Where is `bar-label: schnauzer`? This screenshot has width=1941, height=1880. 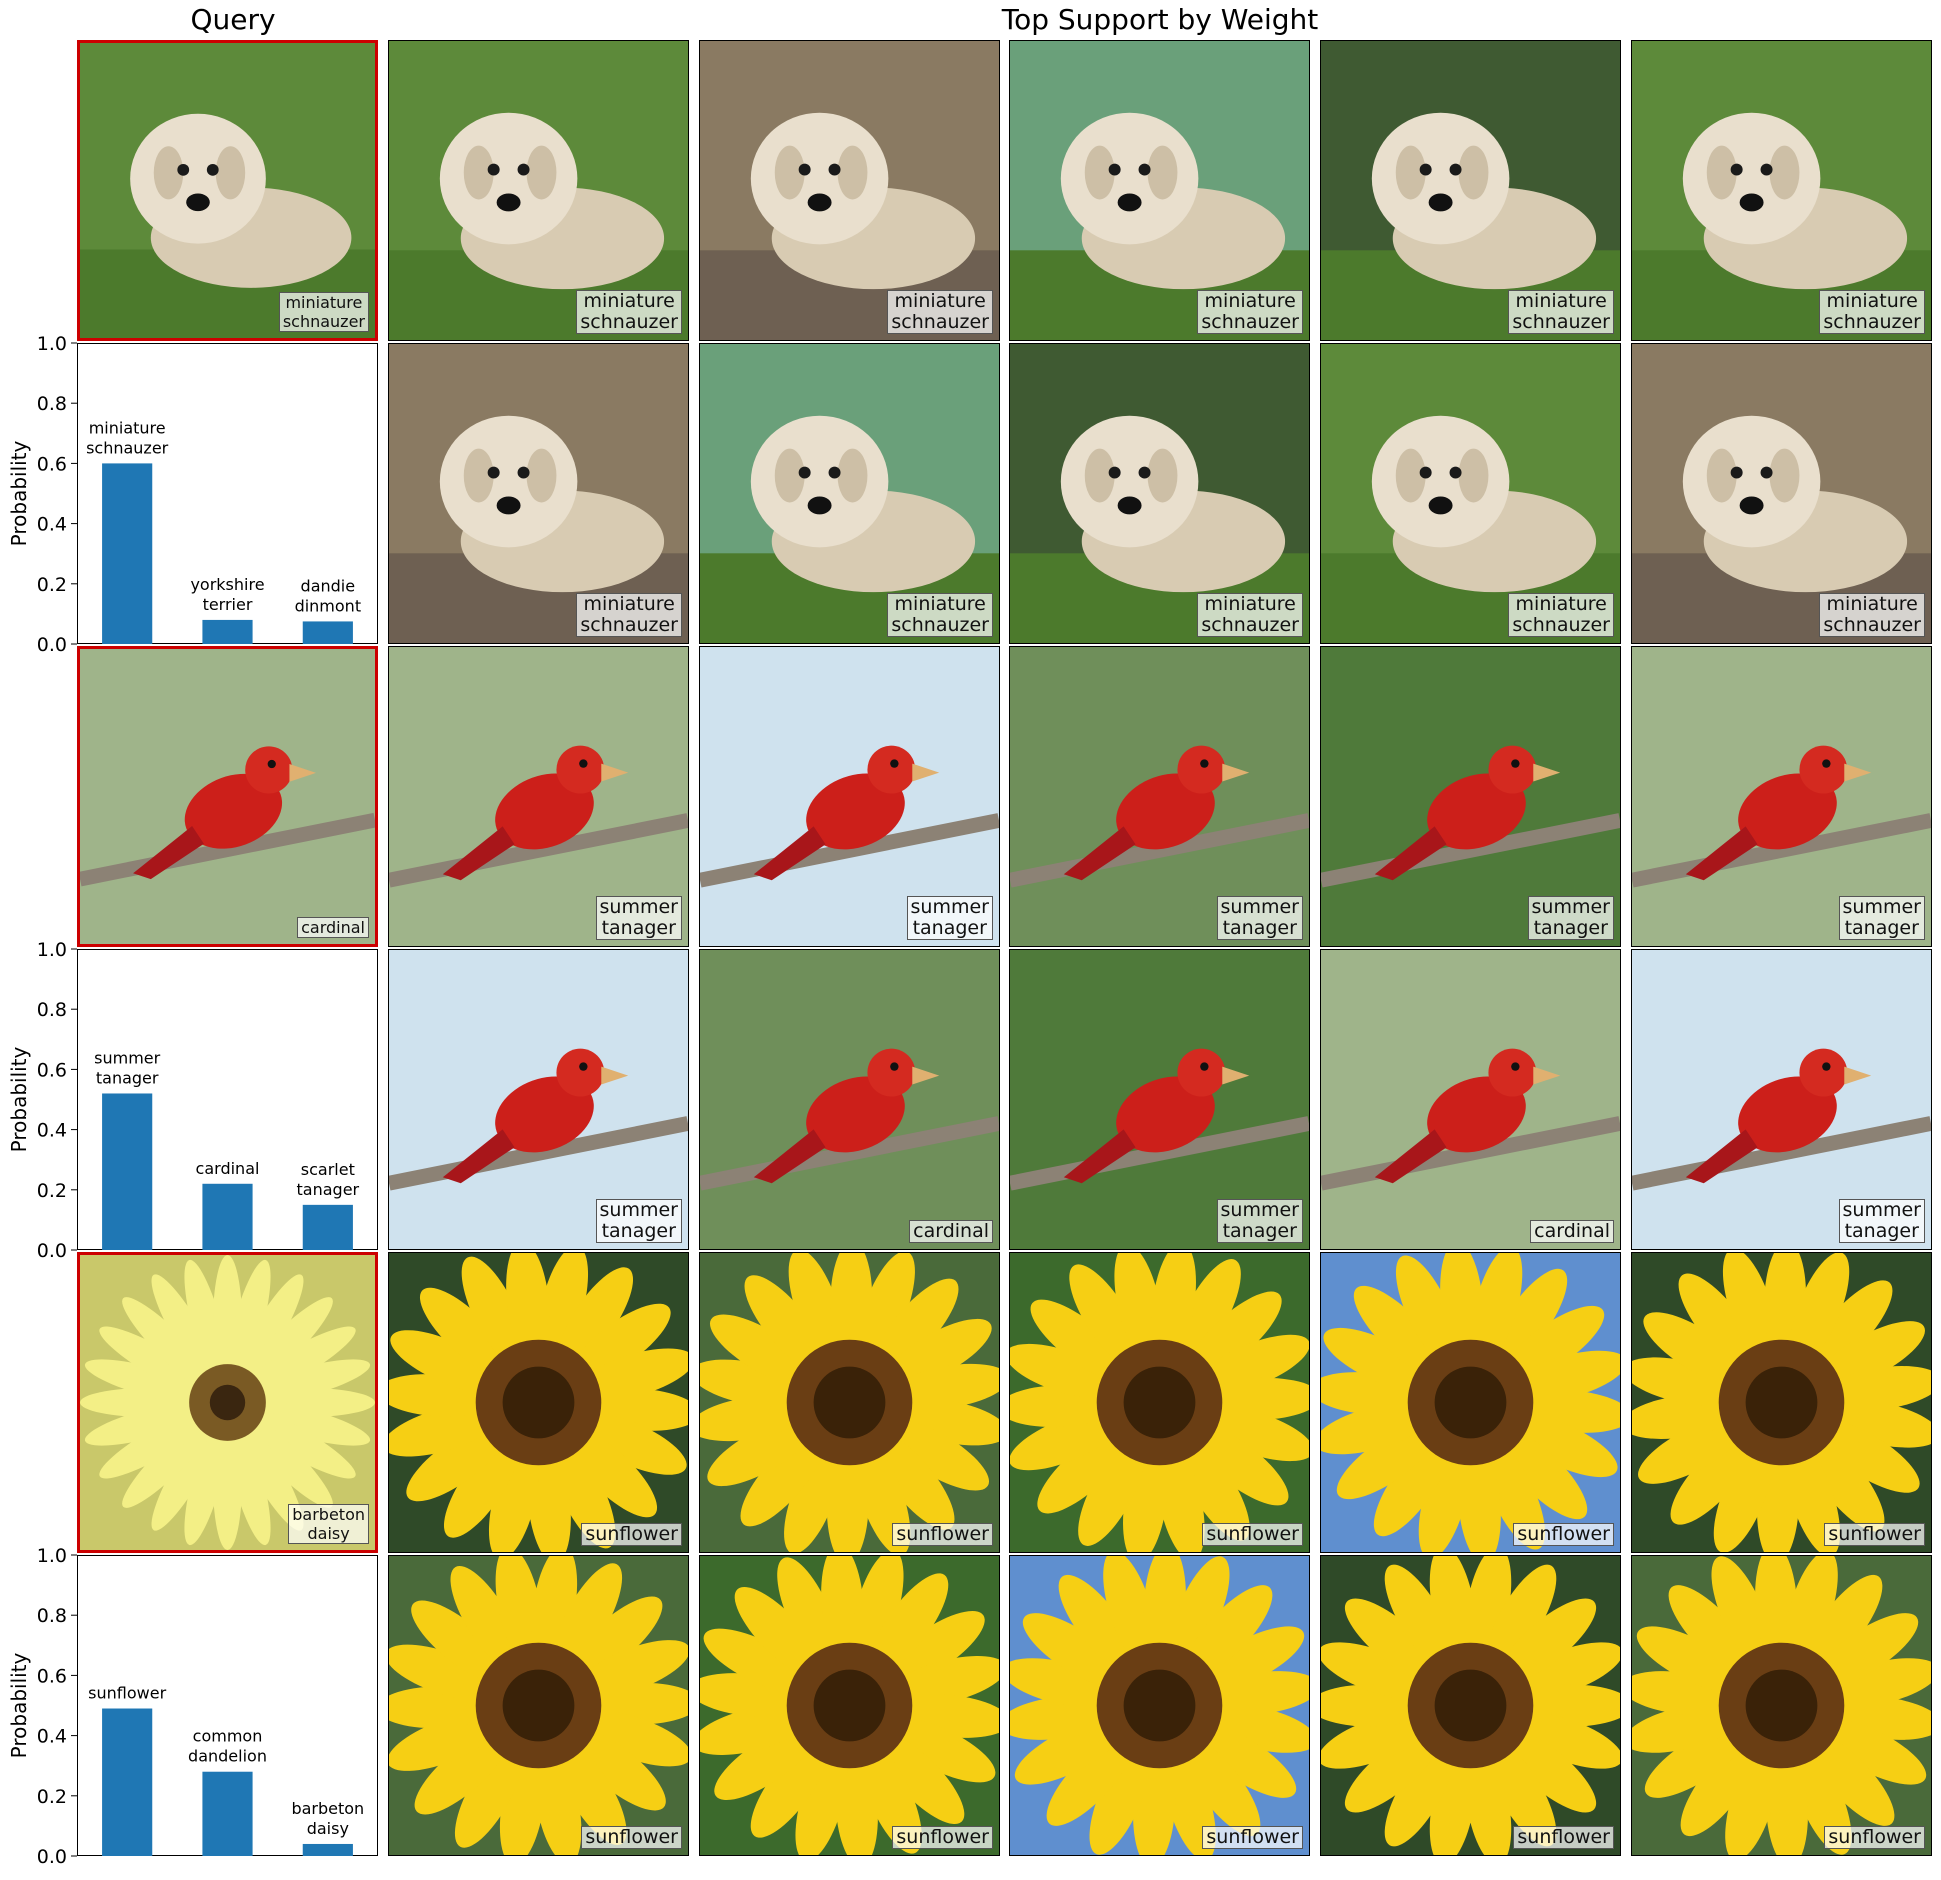
bar-label: schnauzer is located at coordinates (127, 447).